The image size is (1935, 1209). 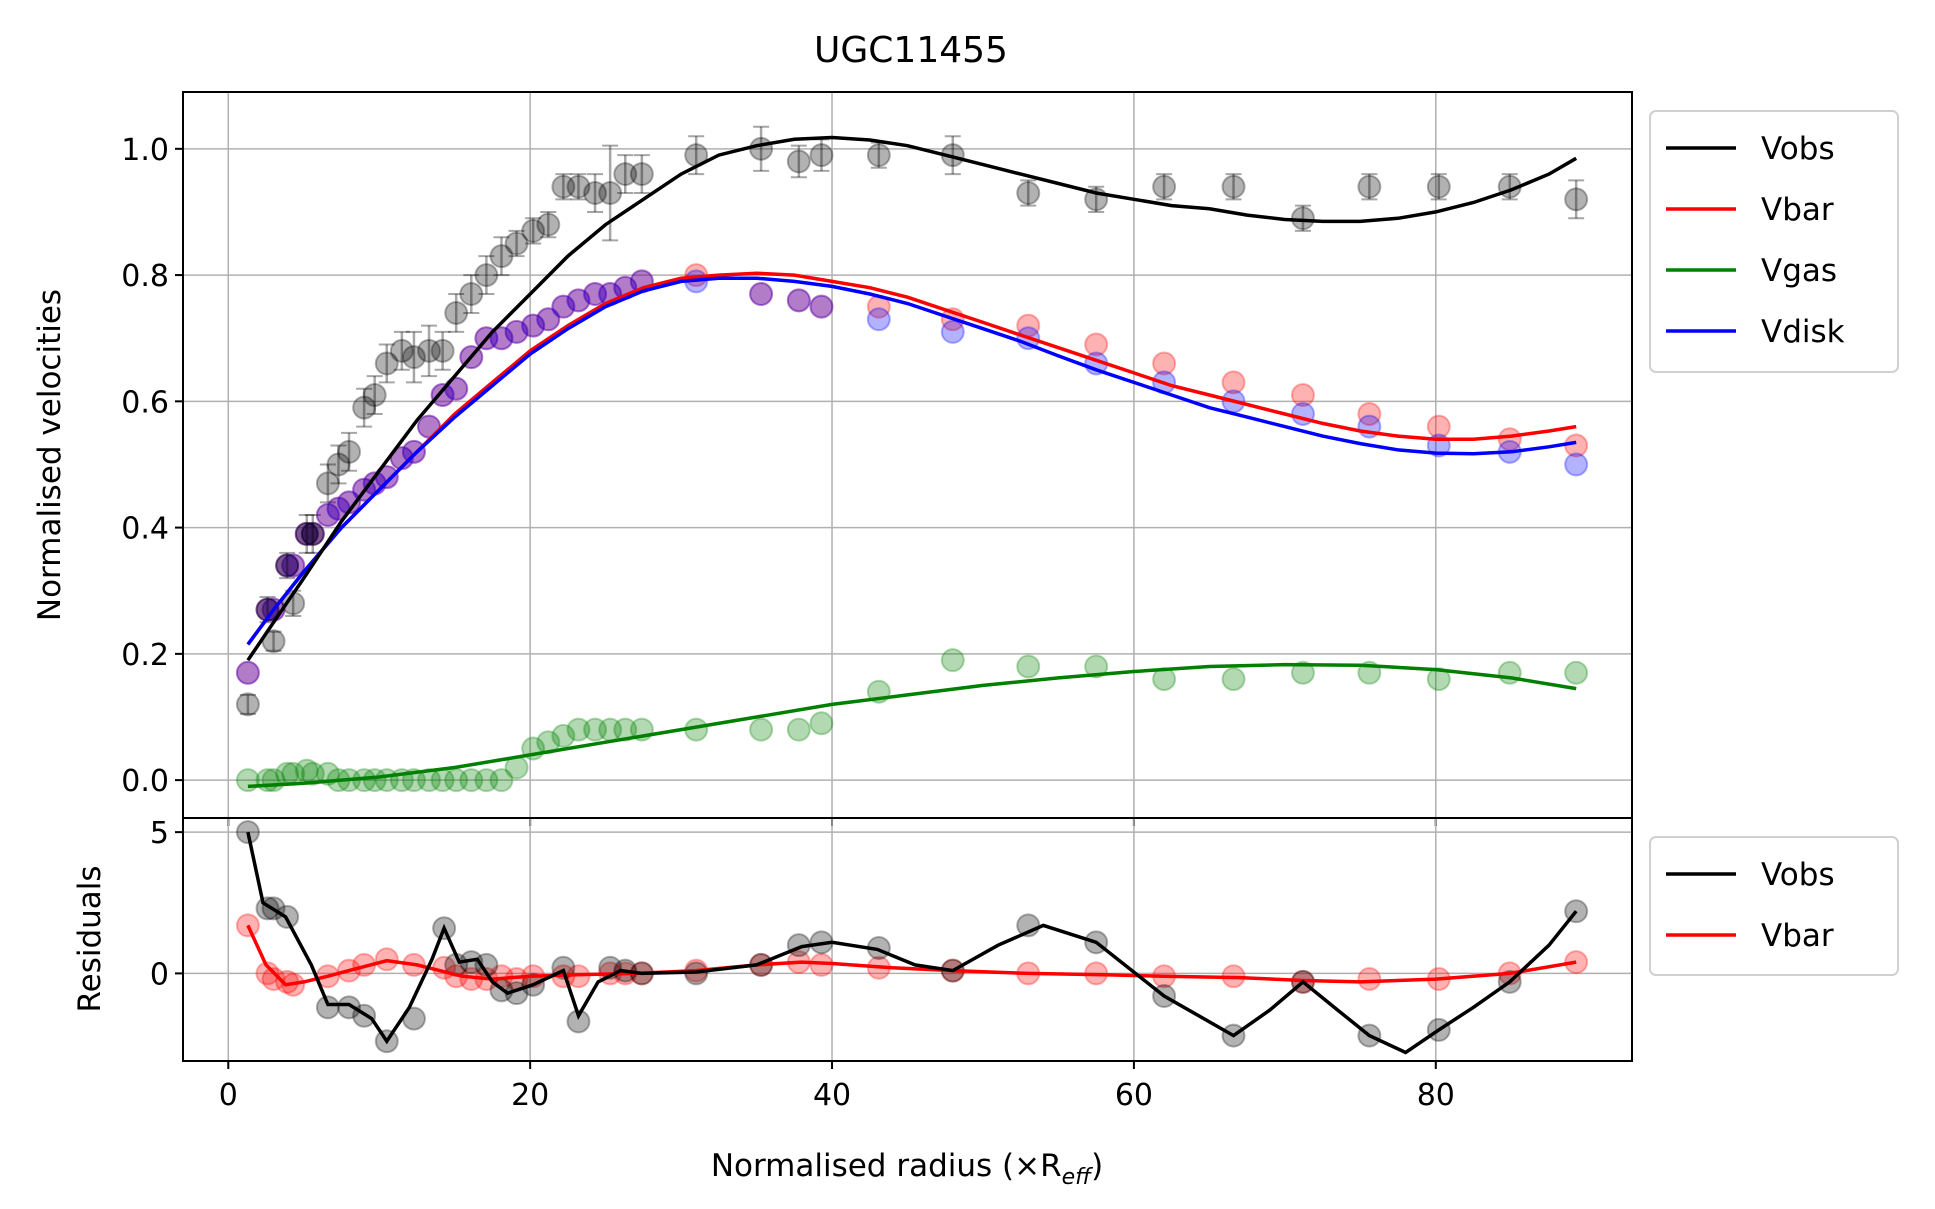 I want to click on x-axis-label-subscript: eff, so click(x=1078, y=1177).